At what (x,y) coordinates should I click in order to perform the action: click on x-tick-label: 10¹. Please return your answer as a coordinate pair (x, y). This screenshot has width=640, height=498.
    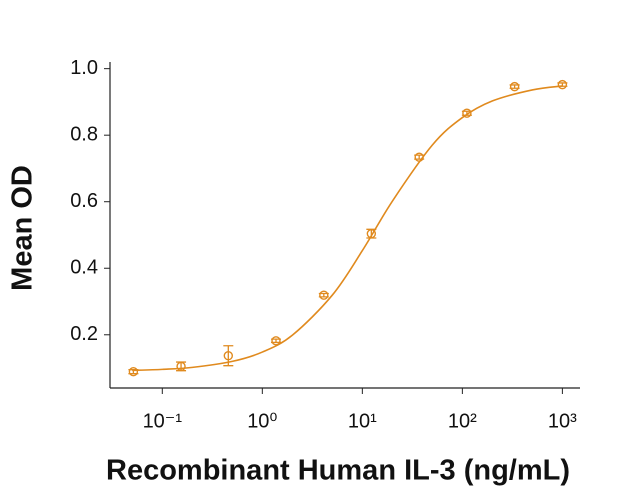
    Looking at the image, I should click on (362, 421).